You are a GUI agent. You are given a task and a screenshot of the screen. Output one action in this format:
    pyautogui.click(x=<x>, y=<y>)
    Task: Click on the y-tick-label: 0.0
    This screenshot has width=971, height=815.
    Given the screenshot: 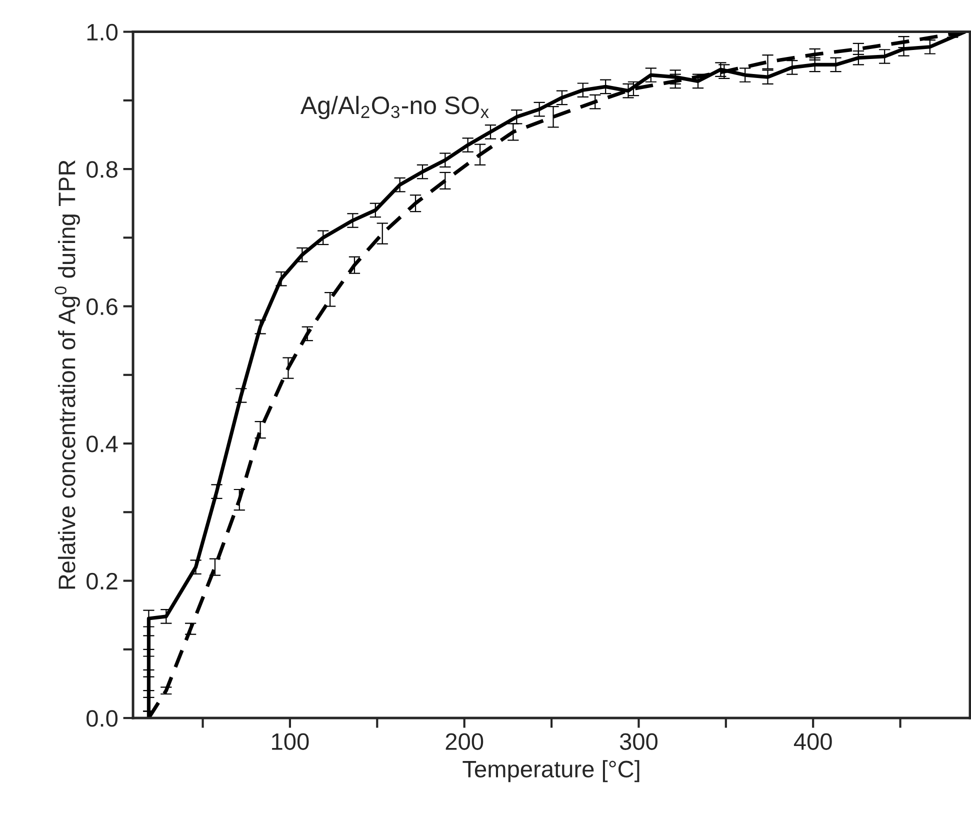 What is the action you would take?
    pyautogui.click(x=102, y=718)
    